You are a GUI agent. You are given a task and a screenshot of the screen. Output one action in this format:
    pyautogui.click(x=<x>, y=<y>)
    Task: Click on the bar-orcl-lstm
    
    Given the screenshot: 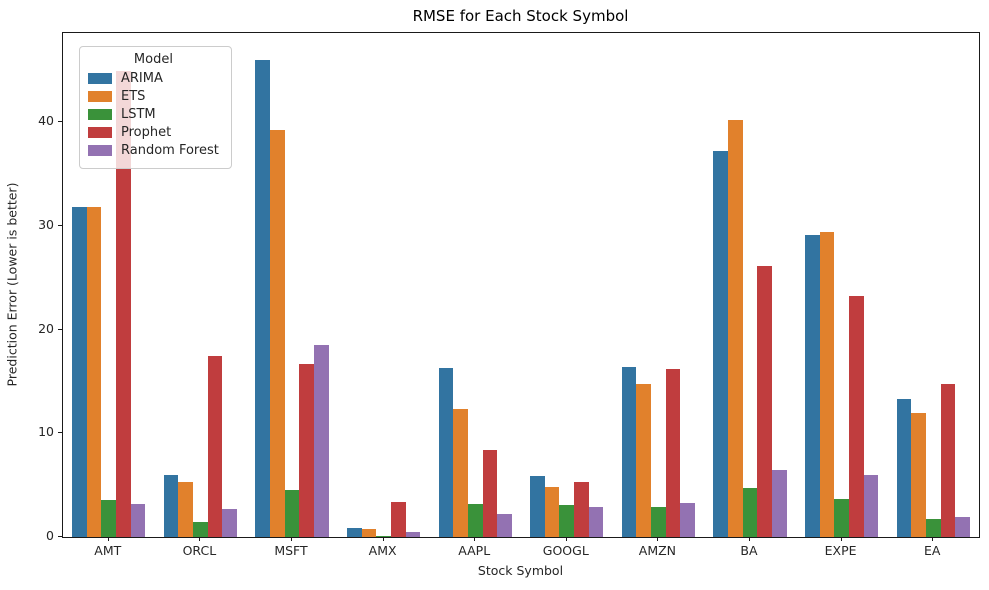 What is the action you would take?
    pyautogui.click(x=200, y=529)
    